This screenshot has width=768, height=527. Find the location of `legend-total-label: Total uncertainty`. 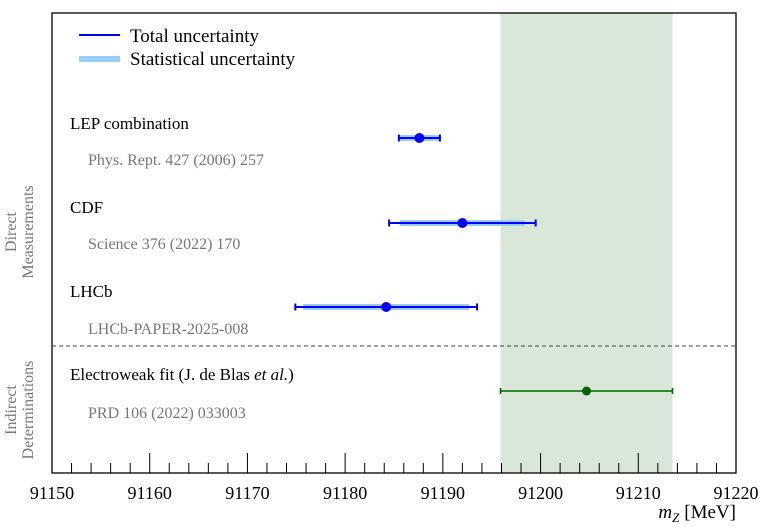

legend-total-label: Total uncertainty is located at coordinates (194, 36).